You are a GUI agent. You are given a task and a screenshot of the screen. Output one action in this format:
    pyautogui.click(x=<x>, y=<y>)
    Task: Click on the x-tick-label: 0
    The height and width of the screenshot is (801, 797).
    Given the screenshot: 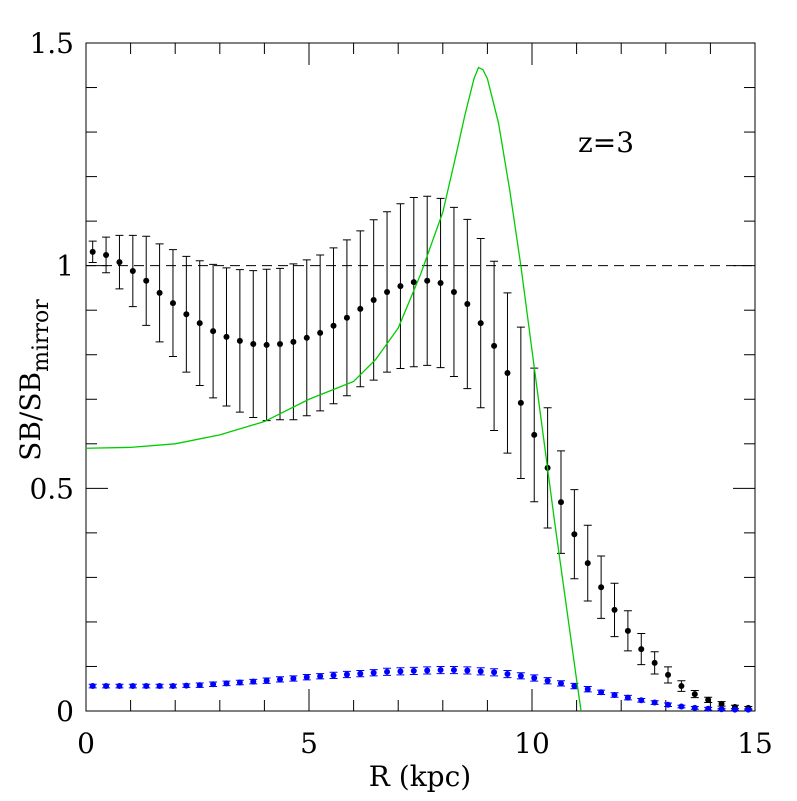 What is the action you would take?
    pyautogui.click(x=86, y=743)
    